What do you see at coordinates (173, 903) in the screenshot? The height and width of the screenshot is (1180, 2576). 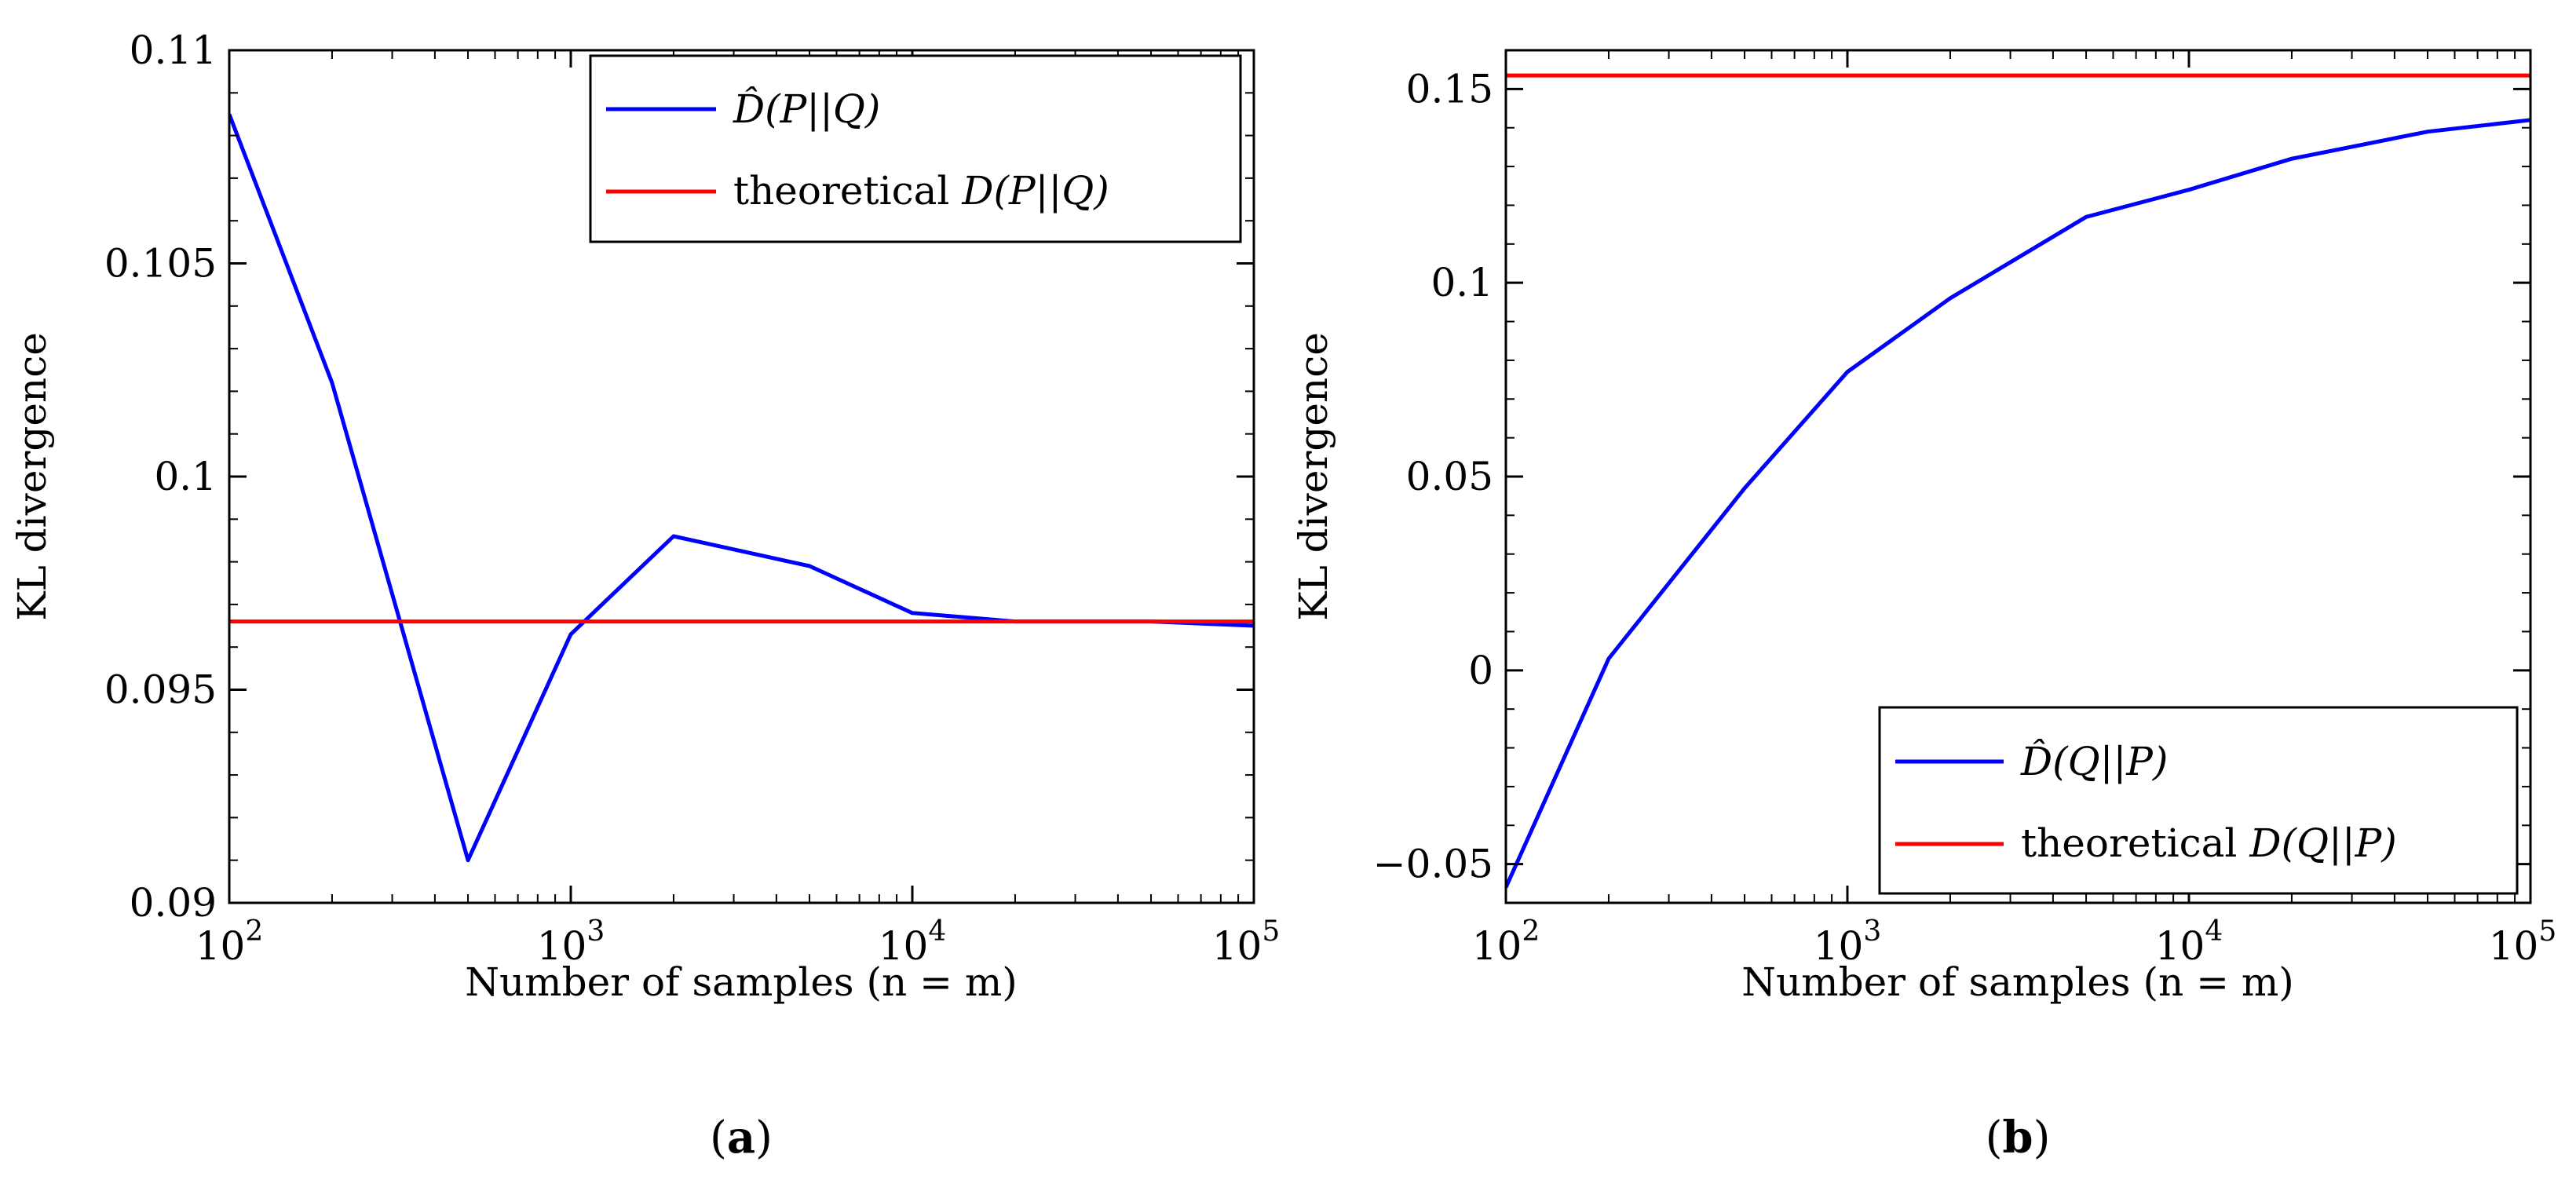 I see `y-tick-label: 0.09` at bounding box center [173, 903].